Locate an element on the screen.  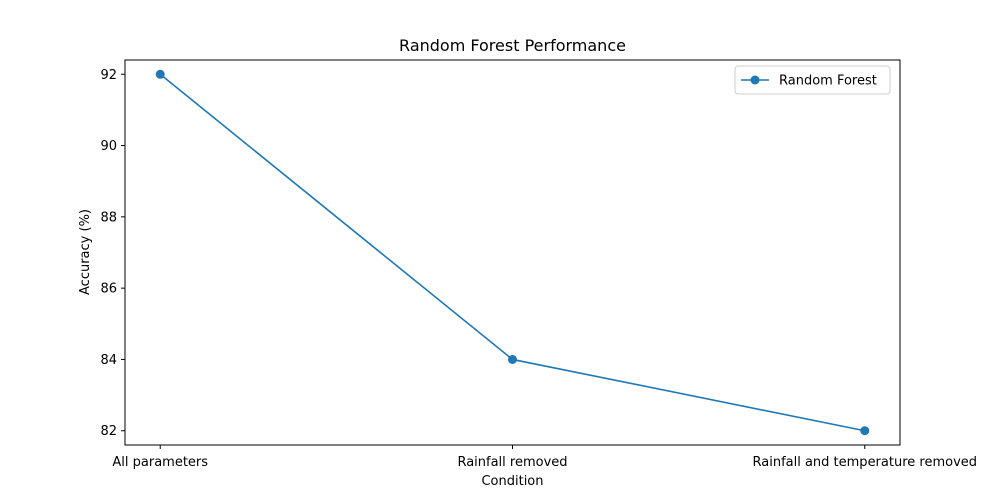
y-tick-label: 82 is located at coordinates (108, 431).